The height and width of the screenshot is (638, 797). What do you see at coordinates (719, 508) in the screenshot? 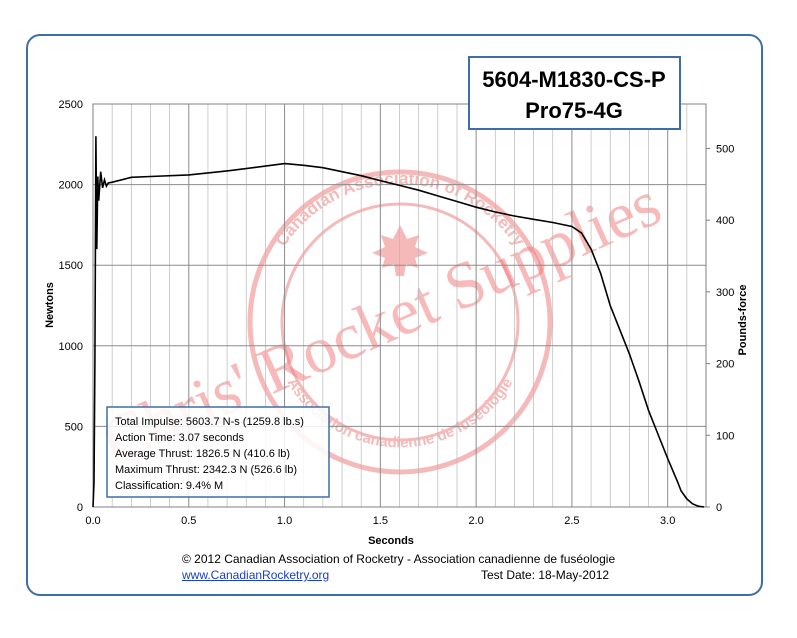
I see `y2-tick-label: 0` at bounding box center [719, 508].